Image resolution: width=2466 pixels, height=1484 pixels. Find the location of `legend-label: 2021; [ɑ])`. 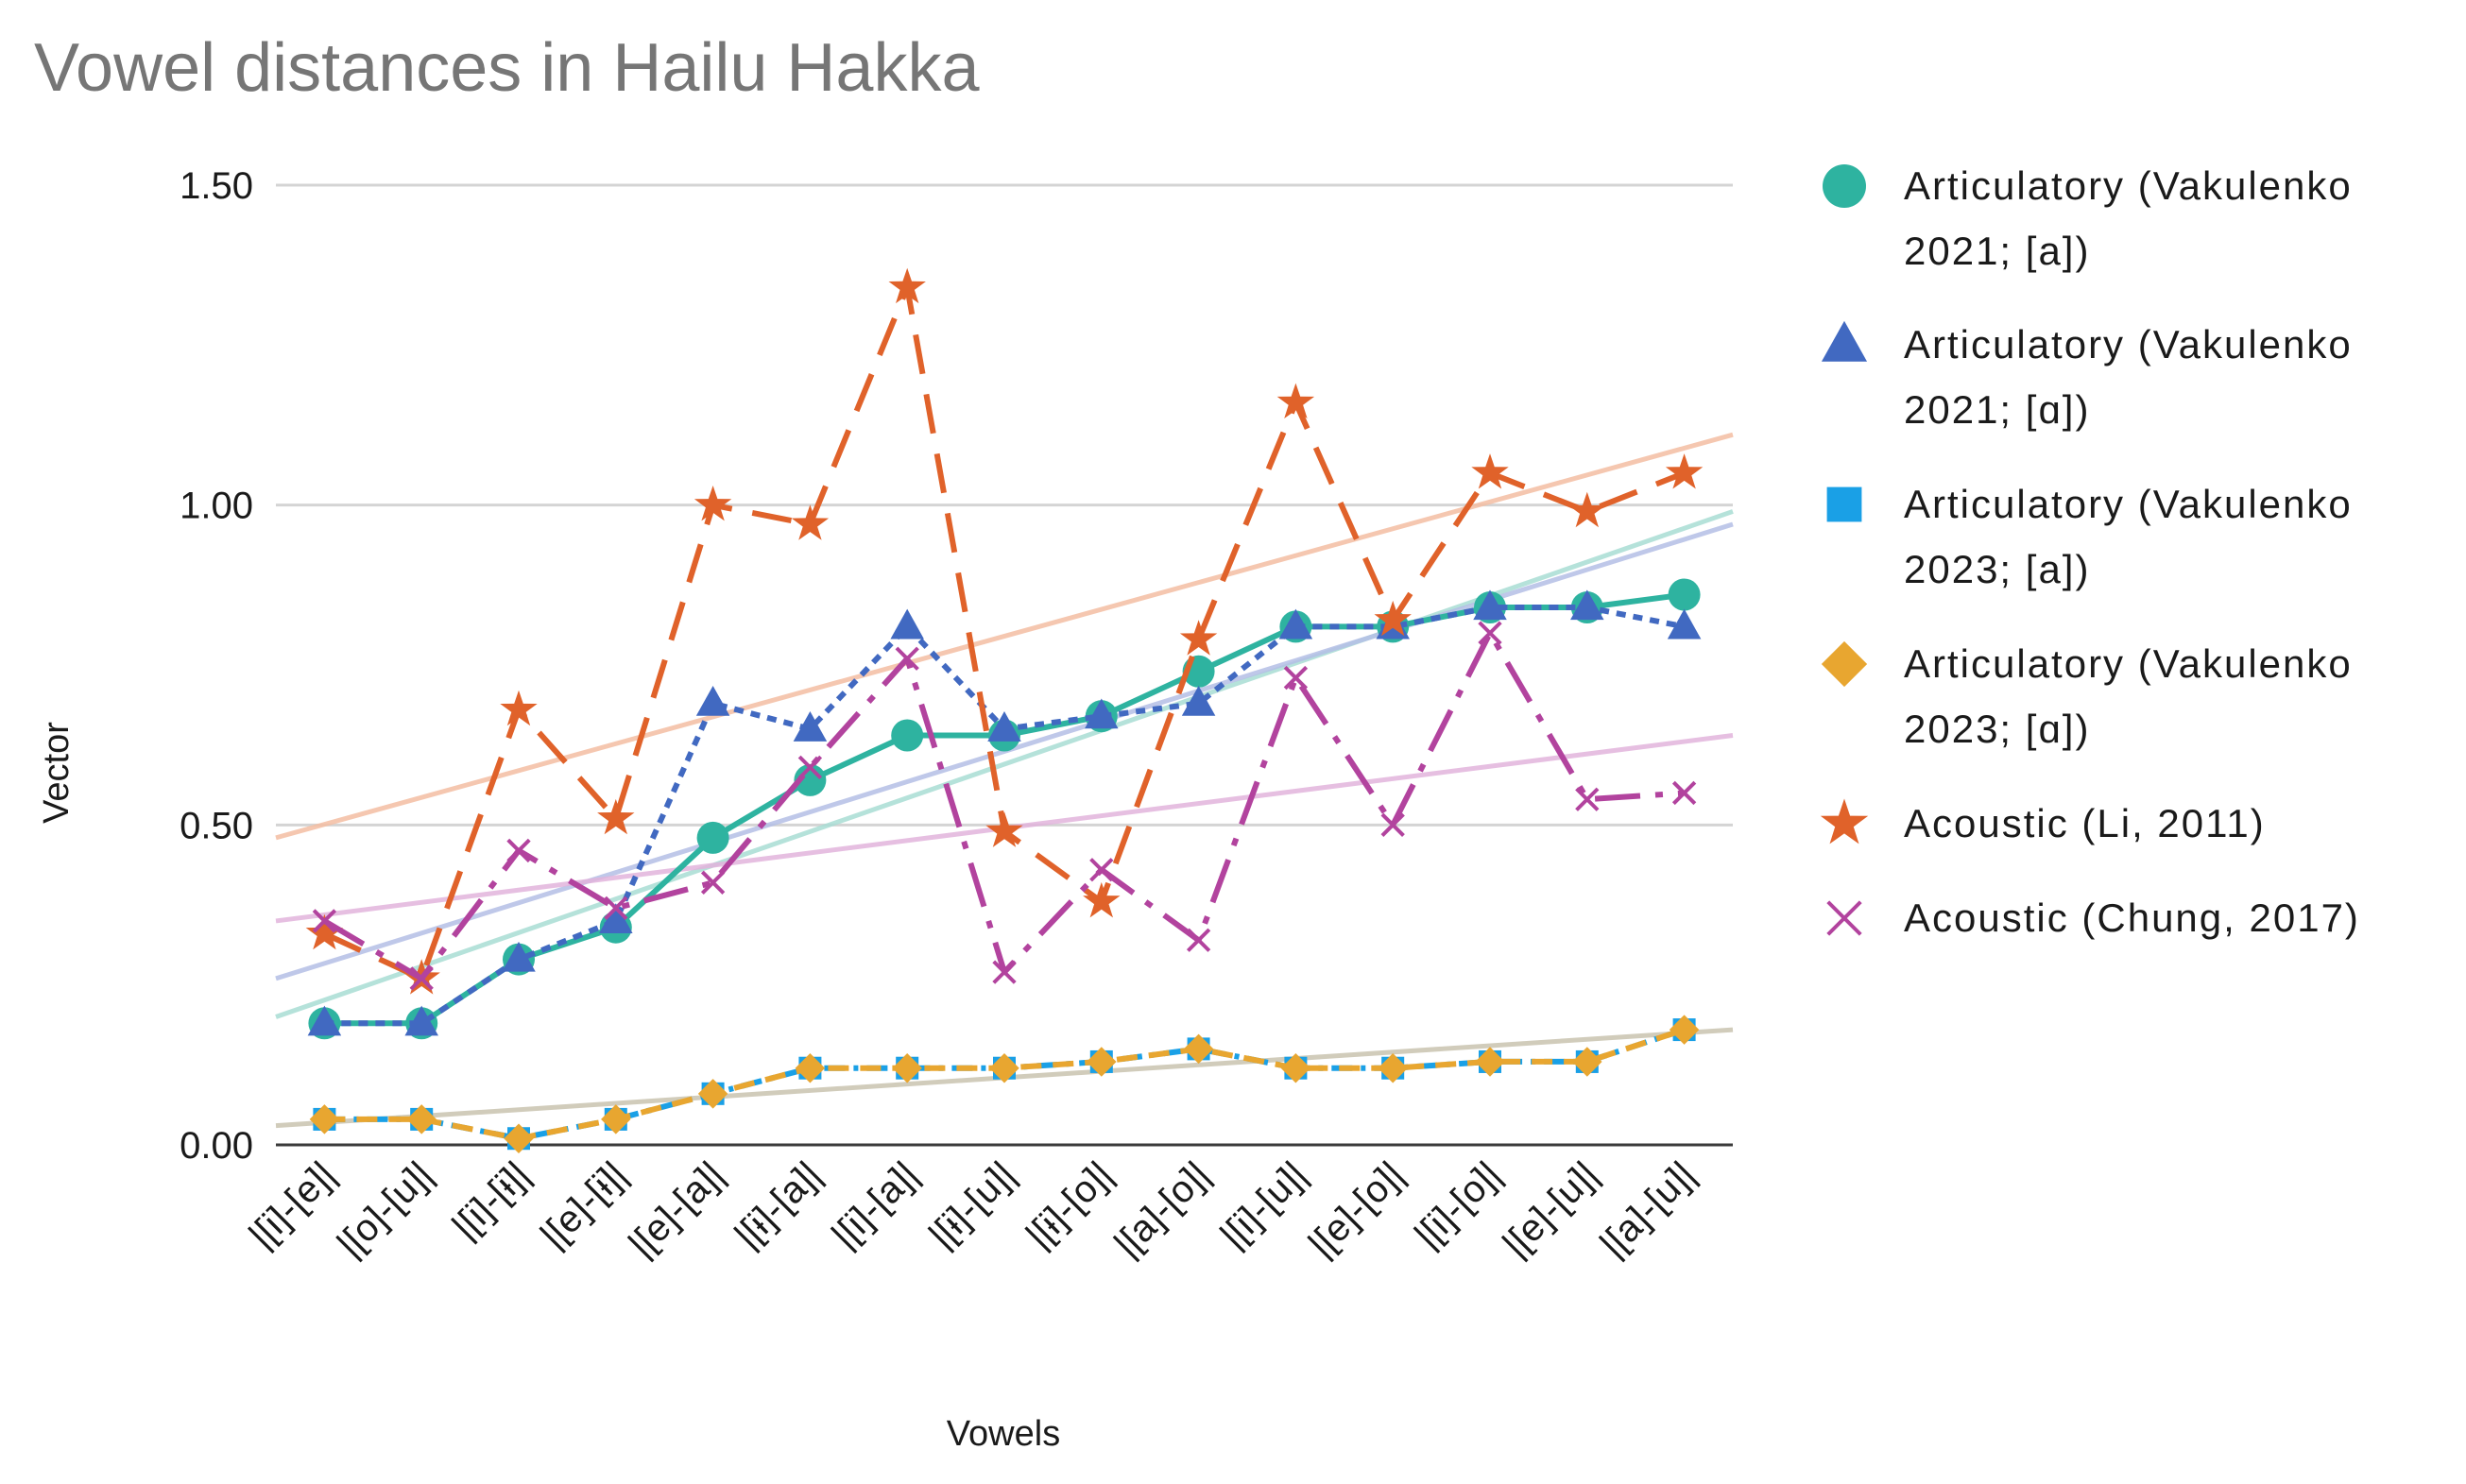

legend-label: 2021; [ɑ]) is located at coordinates (1997, 409).